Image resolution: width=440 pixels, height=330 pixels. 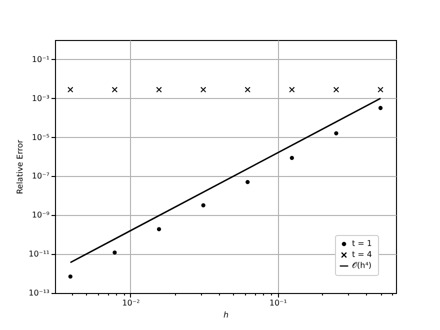 I want to click on y-tick-label: 10⁻¹, so click(x=41, y=59).